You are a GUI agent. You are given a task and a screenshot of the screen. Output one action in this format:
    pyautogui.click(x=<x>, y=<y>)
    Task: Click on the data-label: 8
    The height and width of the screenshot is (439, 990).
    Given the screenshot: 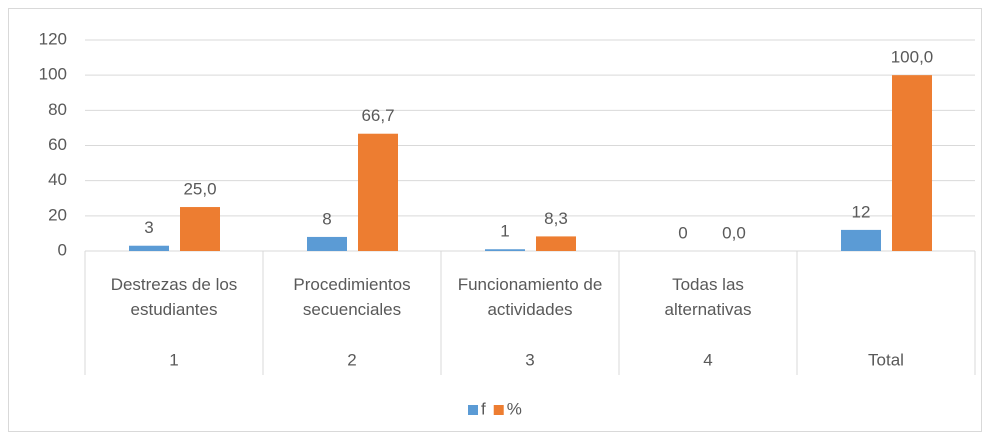 What is the action you would take?
    pyautogui.click(x=326, y=218)
    